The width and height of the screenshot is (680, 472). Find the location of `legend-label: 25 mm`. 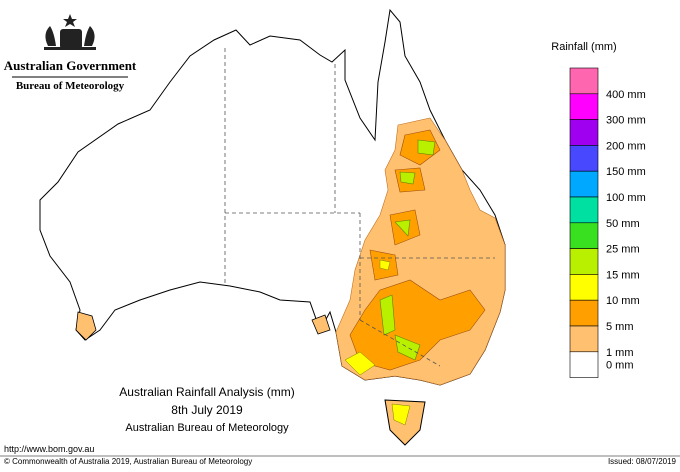

legend-label: 25 mm is located at coordinates (623, 250).